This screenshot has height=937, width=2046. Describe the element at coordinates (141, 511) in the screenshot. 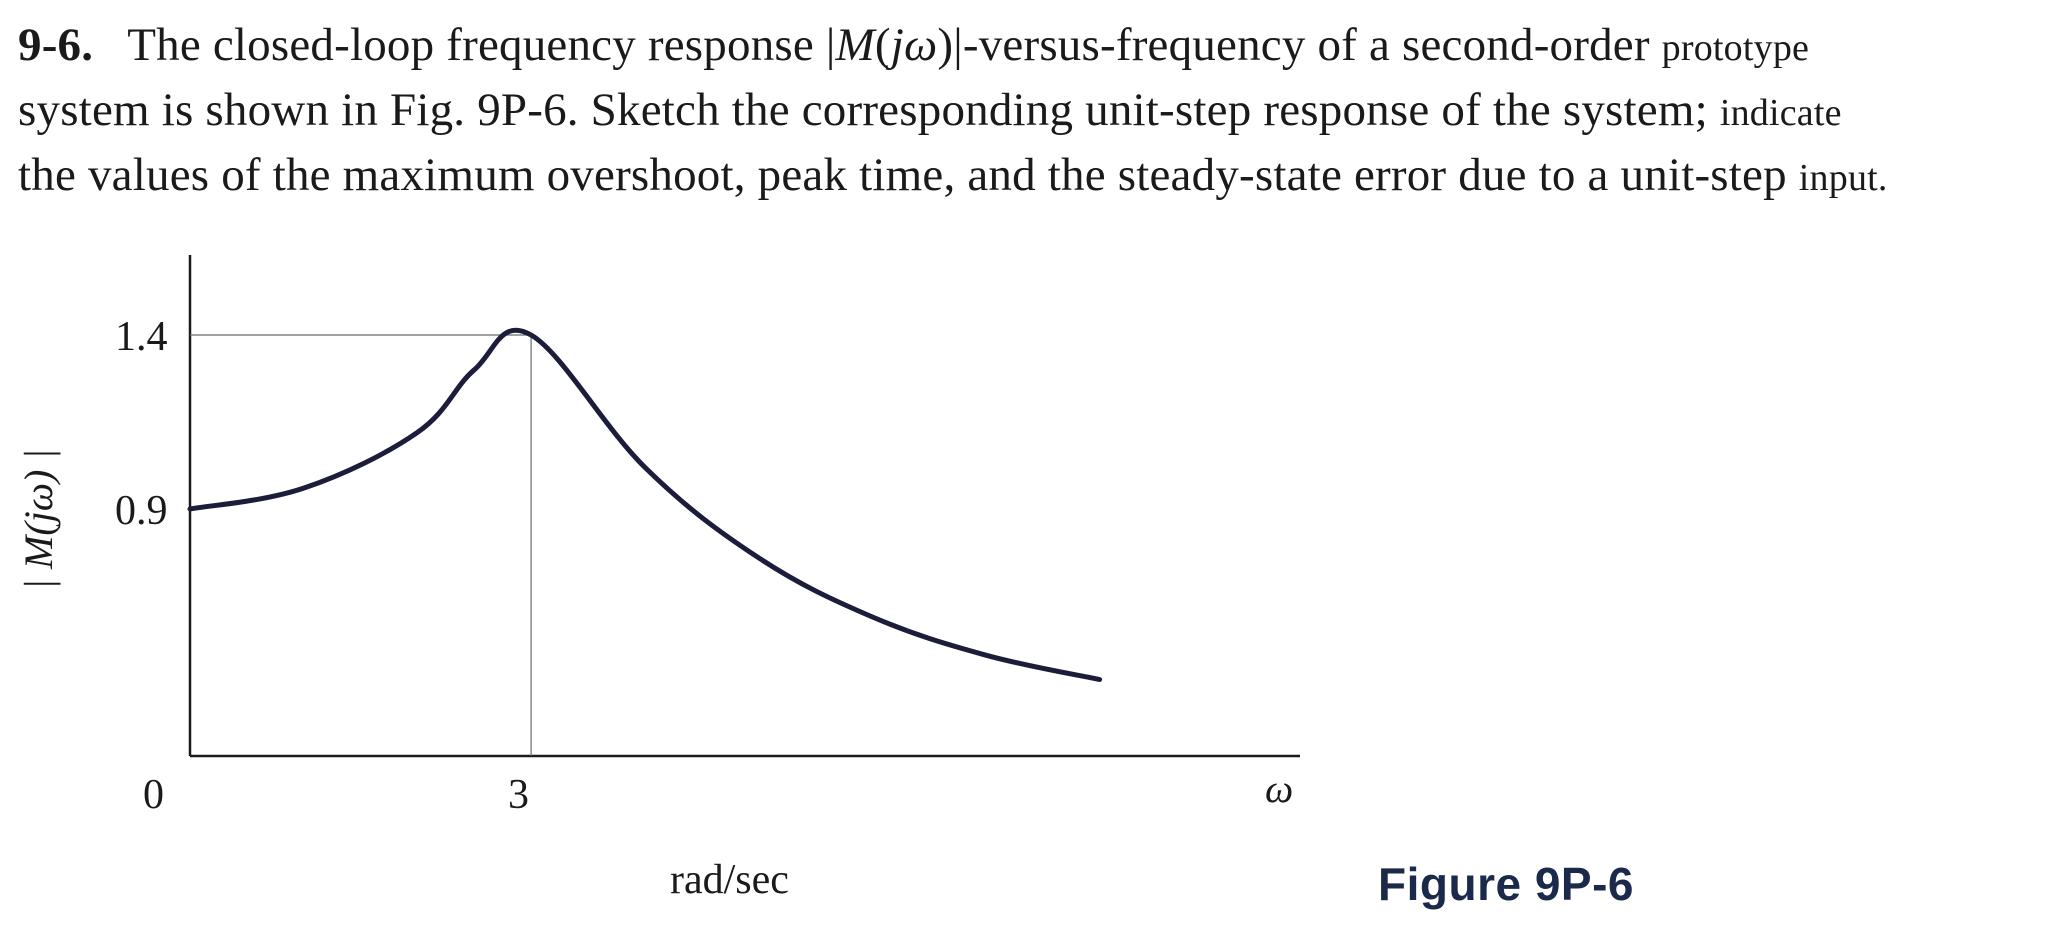

I see `y-tick-label-0-9: 0.9` at that location.